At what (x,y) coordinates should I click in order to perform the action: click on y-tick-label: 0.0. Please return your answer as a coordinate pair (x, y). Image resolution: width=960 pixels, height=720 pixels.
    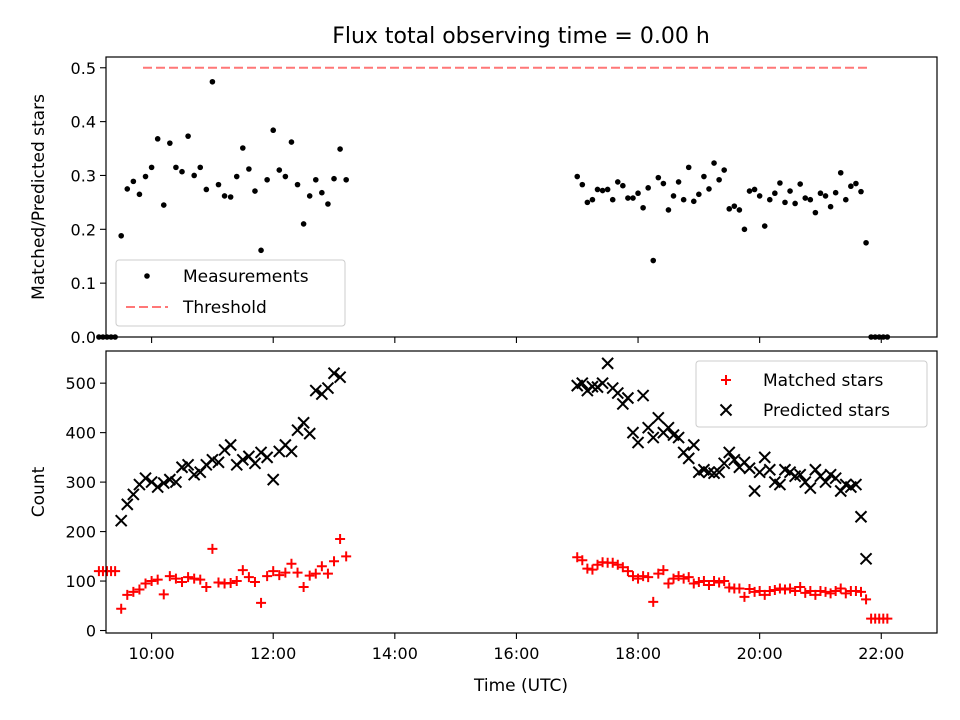
    Looking at the image, I should click on (83, 337).